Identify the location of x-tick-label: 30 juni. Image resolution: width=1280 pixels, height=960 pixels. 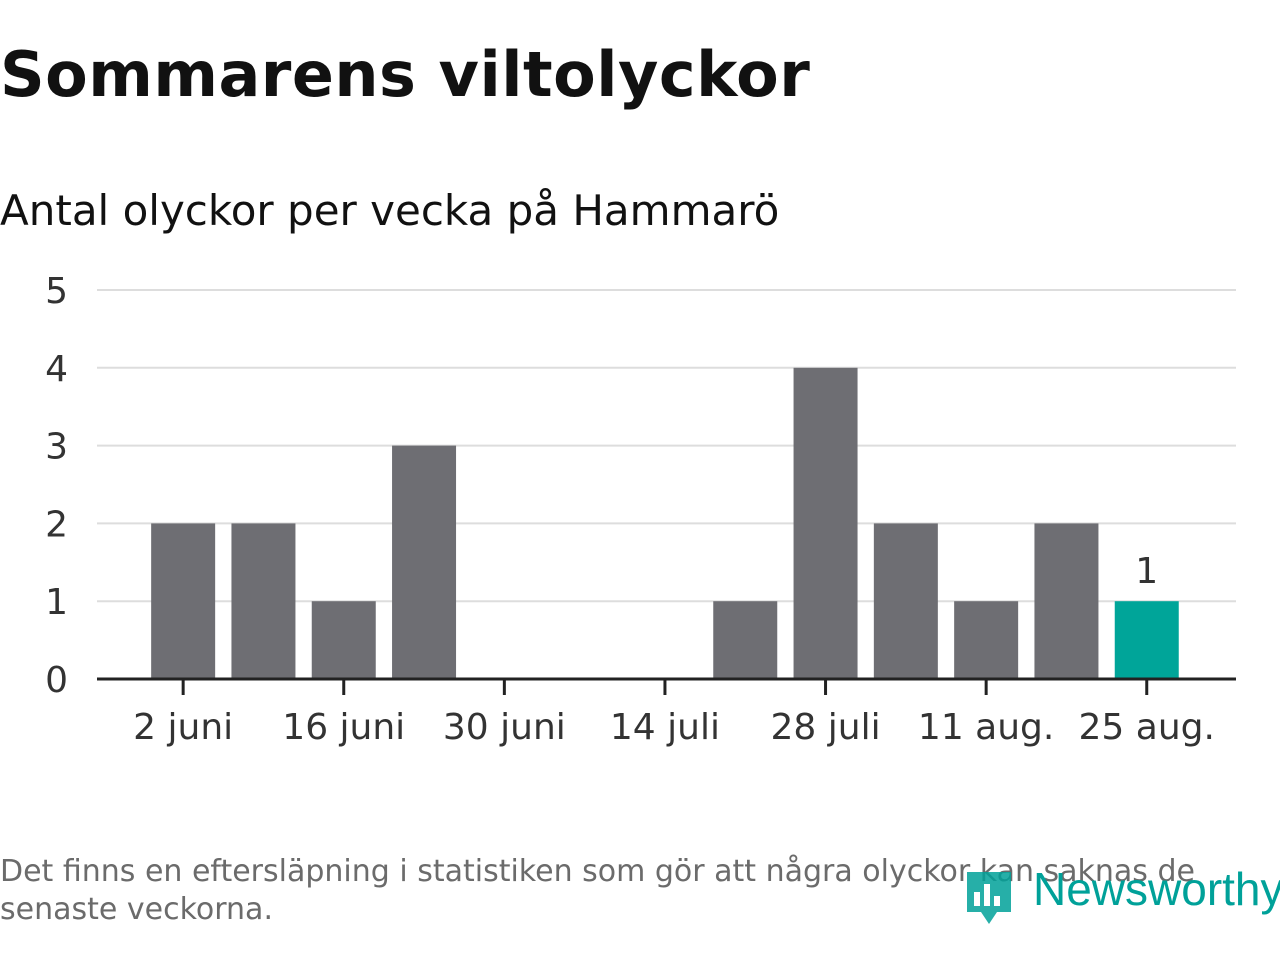
(504, 727).